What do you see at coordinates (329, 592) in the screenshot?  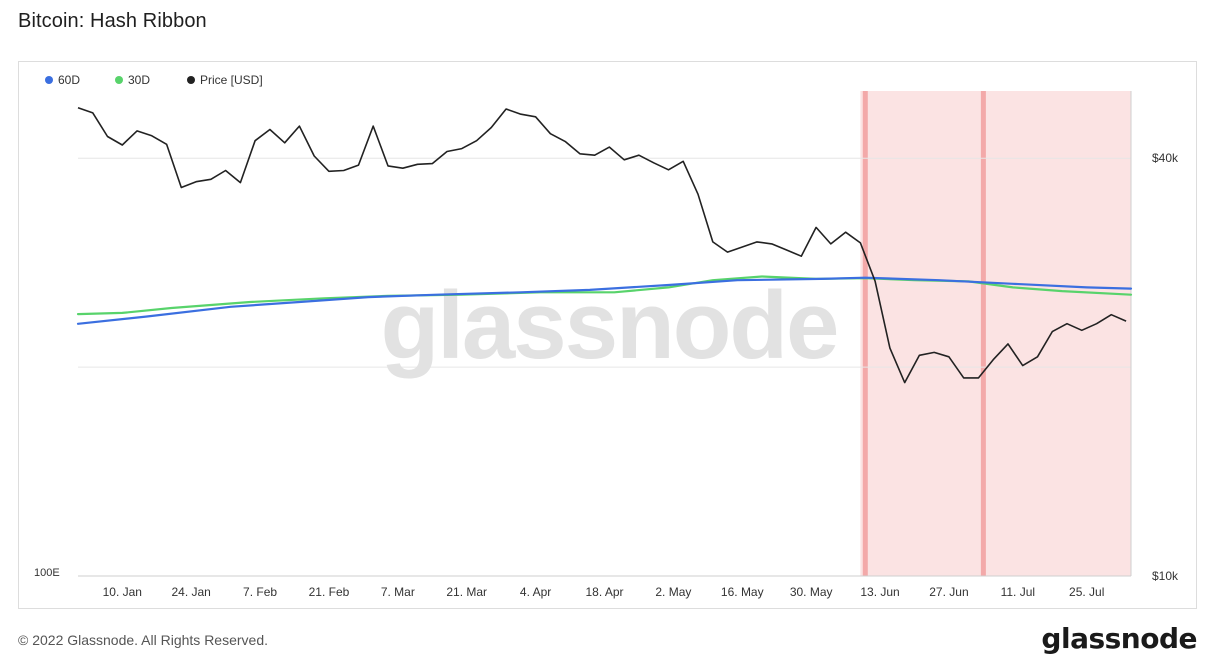 I see `x-tick-label: 21. Feb` at bounding box center [329, 592].